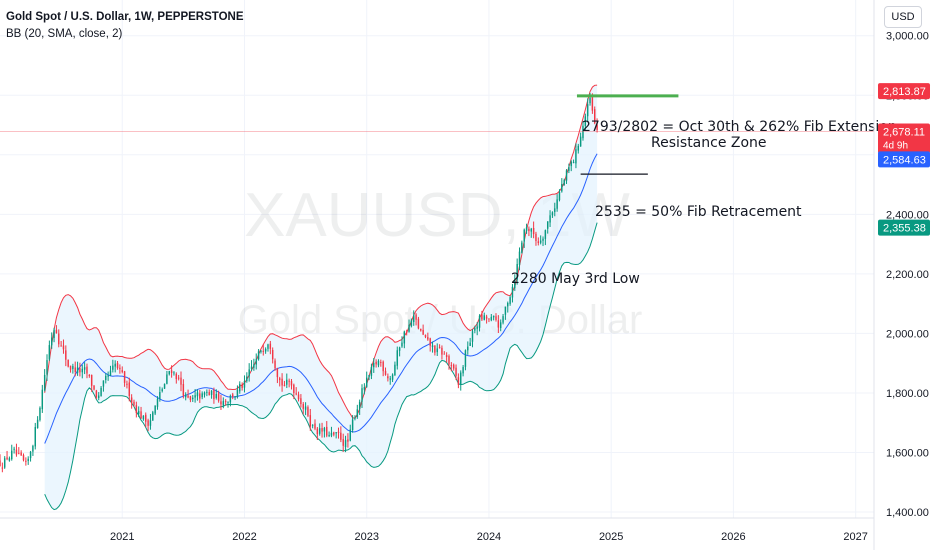  I want to click on price-tick-label: 1,400.00, so click(907, 513).